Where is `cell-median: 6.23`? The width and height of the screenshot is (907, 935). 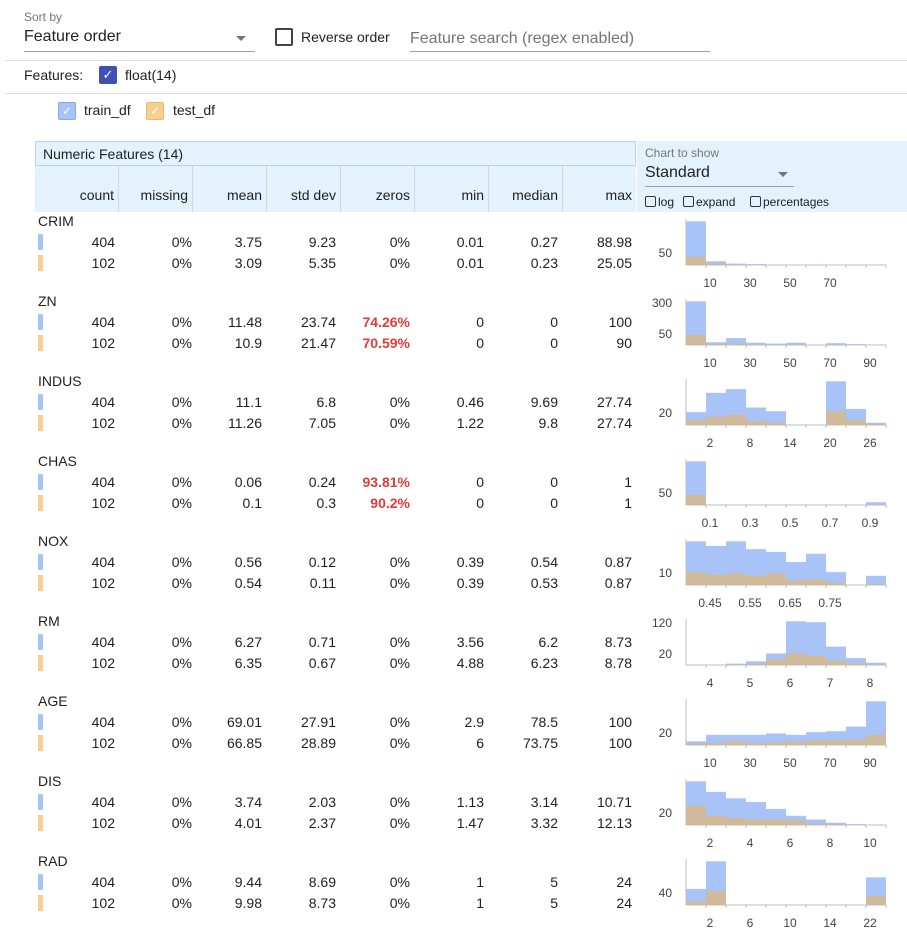
cell-median: 6.23 is located at coordinates (544, 663).